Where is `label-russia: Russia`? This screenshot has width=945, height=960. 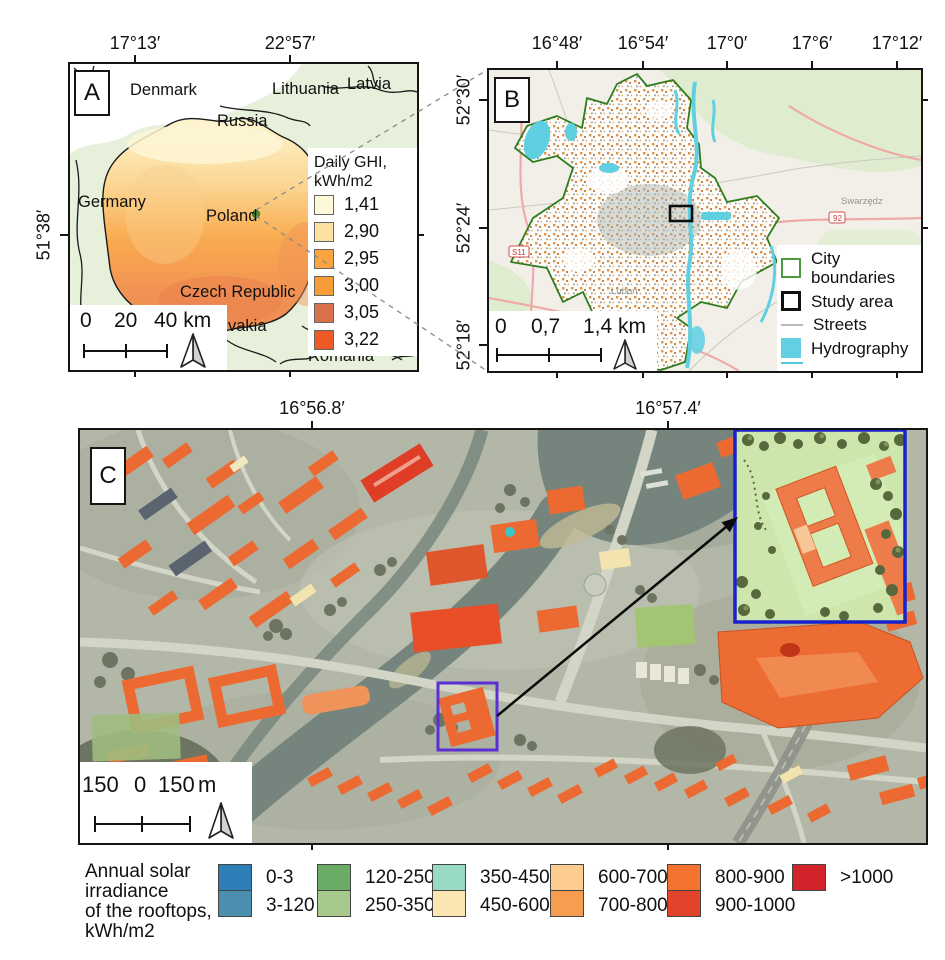 label-russia: Russia is located at coordinates (242, 121).